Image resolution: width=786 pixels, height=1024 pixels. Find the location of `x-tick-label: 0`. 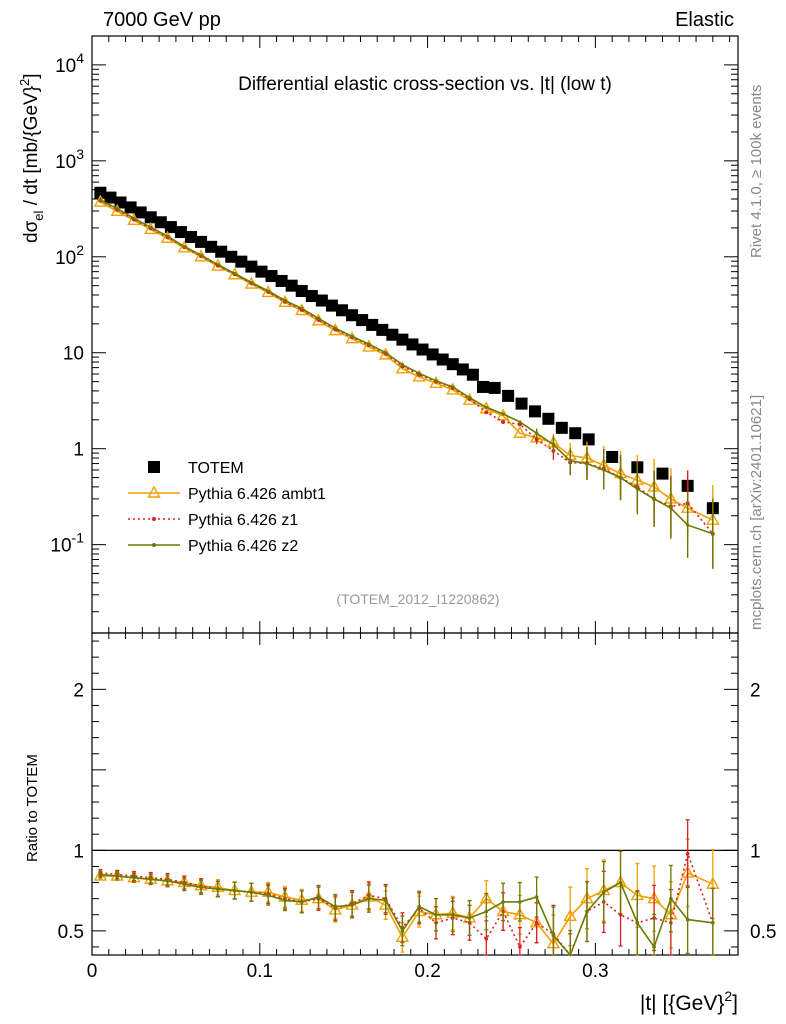

x-tick-label: 0 is located at coordinates (92, 971).